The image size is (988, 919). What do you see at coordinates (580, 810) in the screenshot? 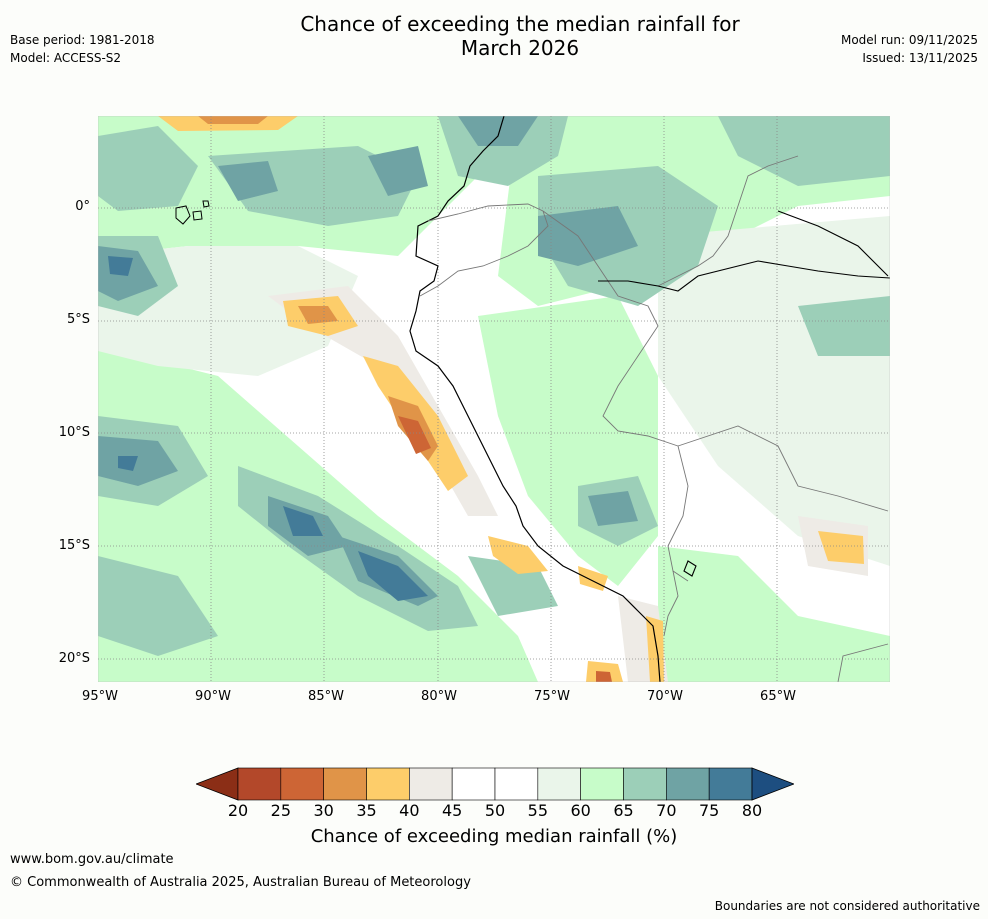
I see `colorbar-tick-label: 60` at bounding box center [580, 810].